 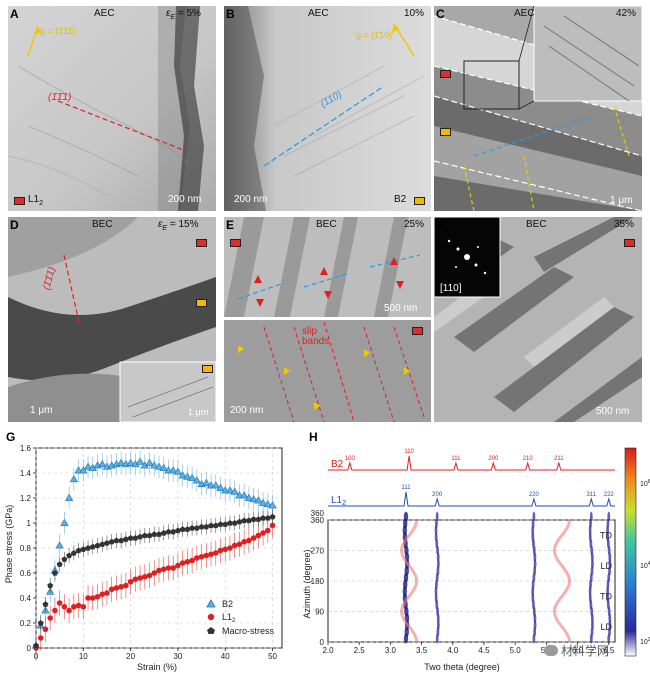 What do you see at coordinates (60, 97) in the screenshot?
I see `panel-a-plane: (1̄1̄1)` at bounding box center [60, 97].